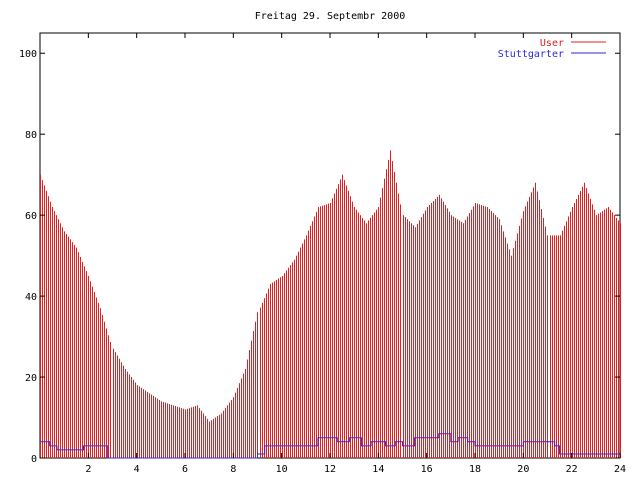  I want to click on x-tick-label: 18, so click(475, 469).